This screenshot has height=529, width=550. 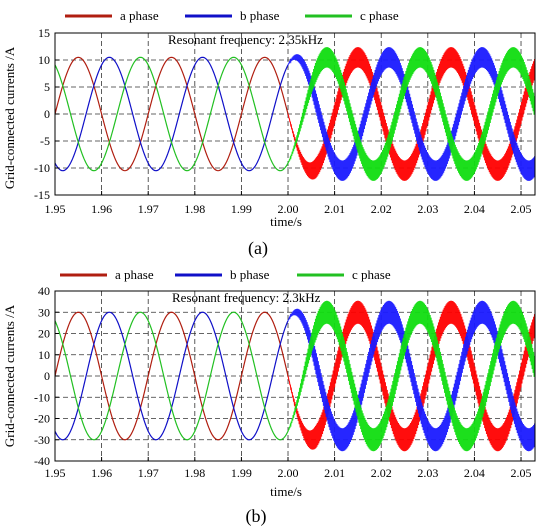 What do you see at coordinates (42, 461) in the screenshot?
I see `y-tick-label: -40` at bounding box center [42, 461].